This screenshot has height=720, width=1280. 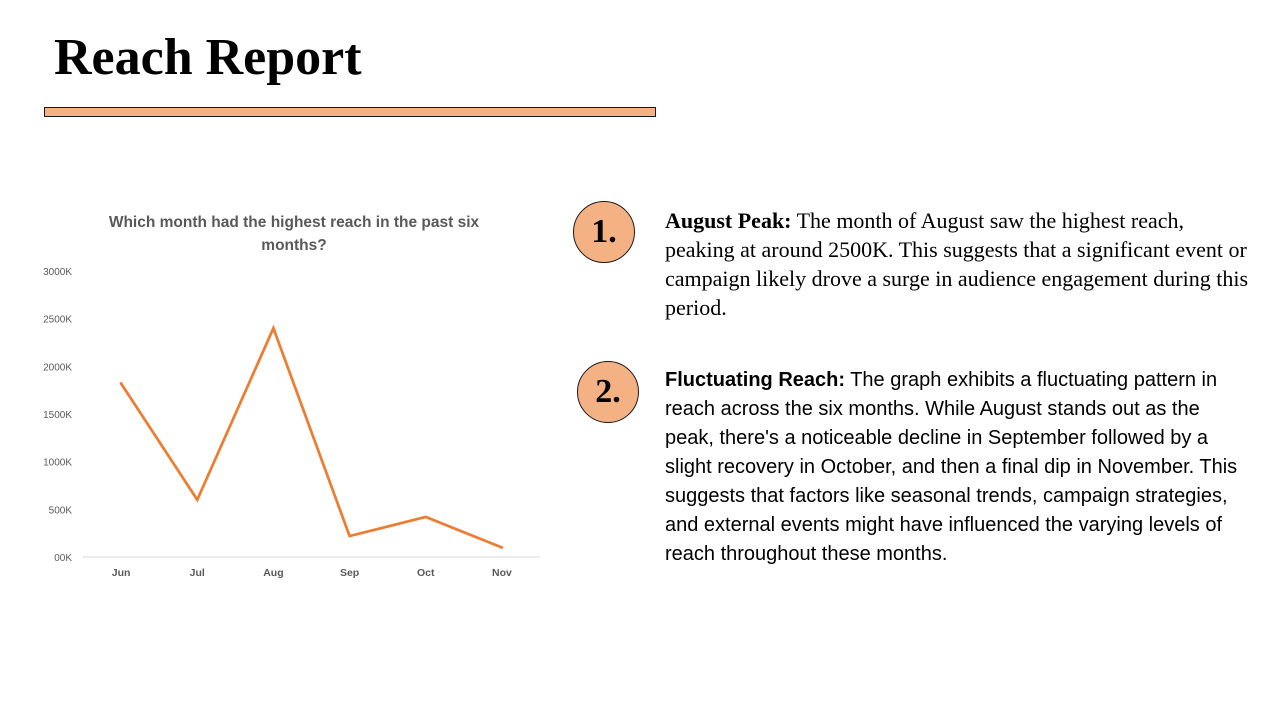 I want to click on x-tick-label: Aug, so click(x=273, y=573).